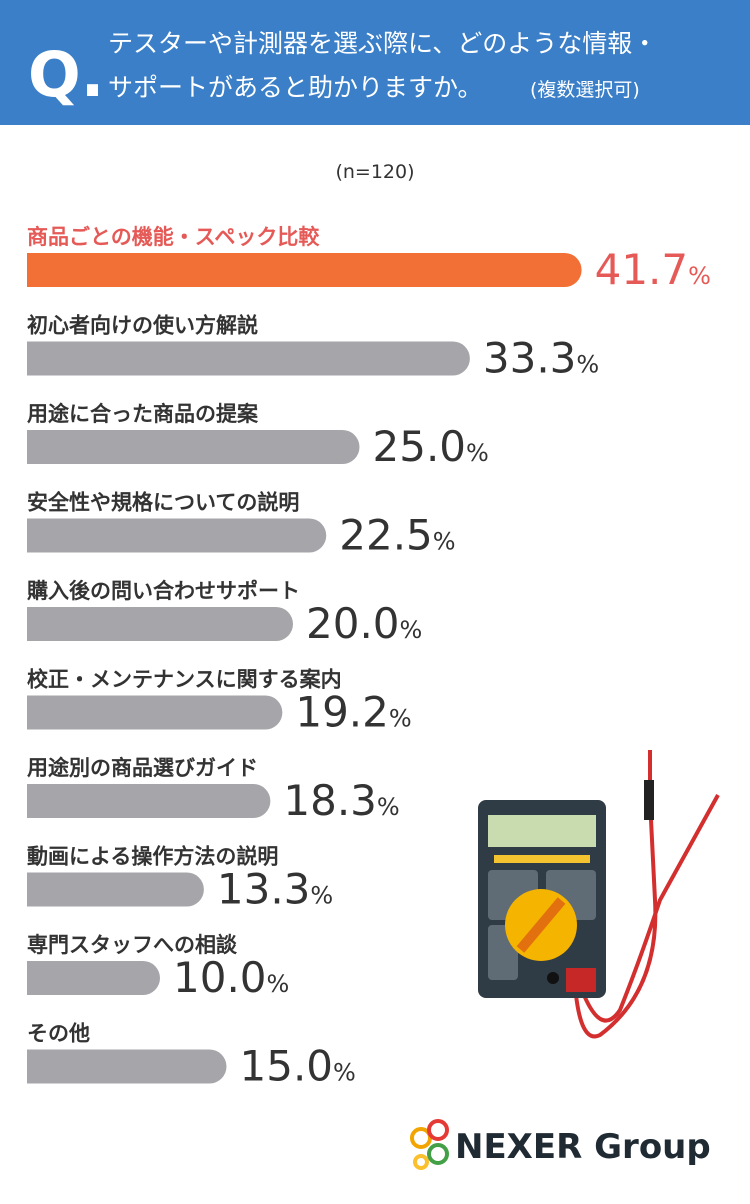 This screenshot has width=750, height=1204. I want to click on category-label: 専門スタッフへの相談, so click(132, 945).